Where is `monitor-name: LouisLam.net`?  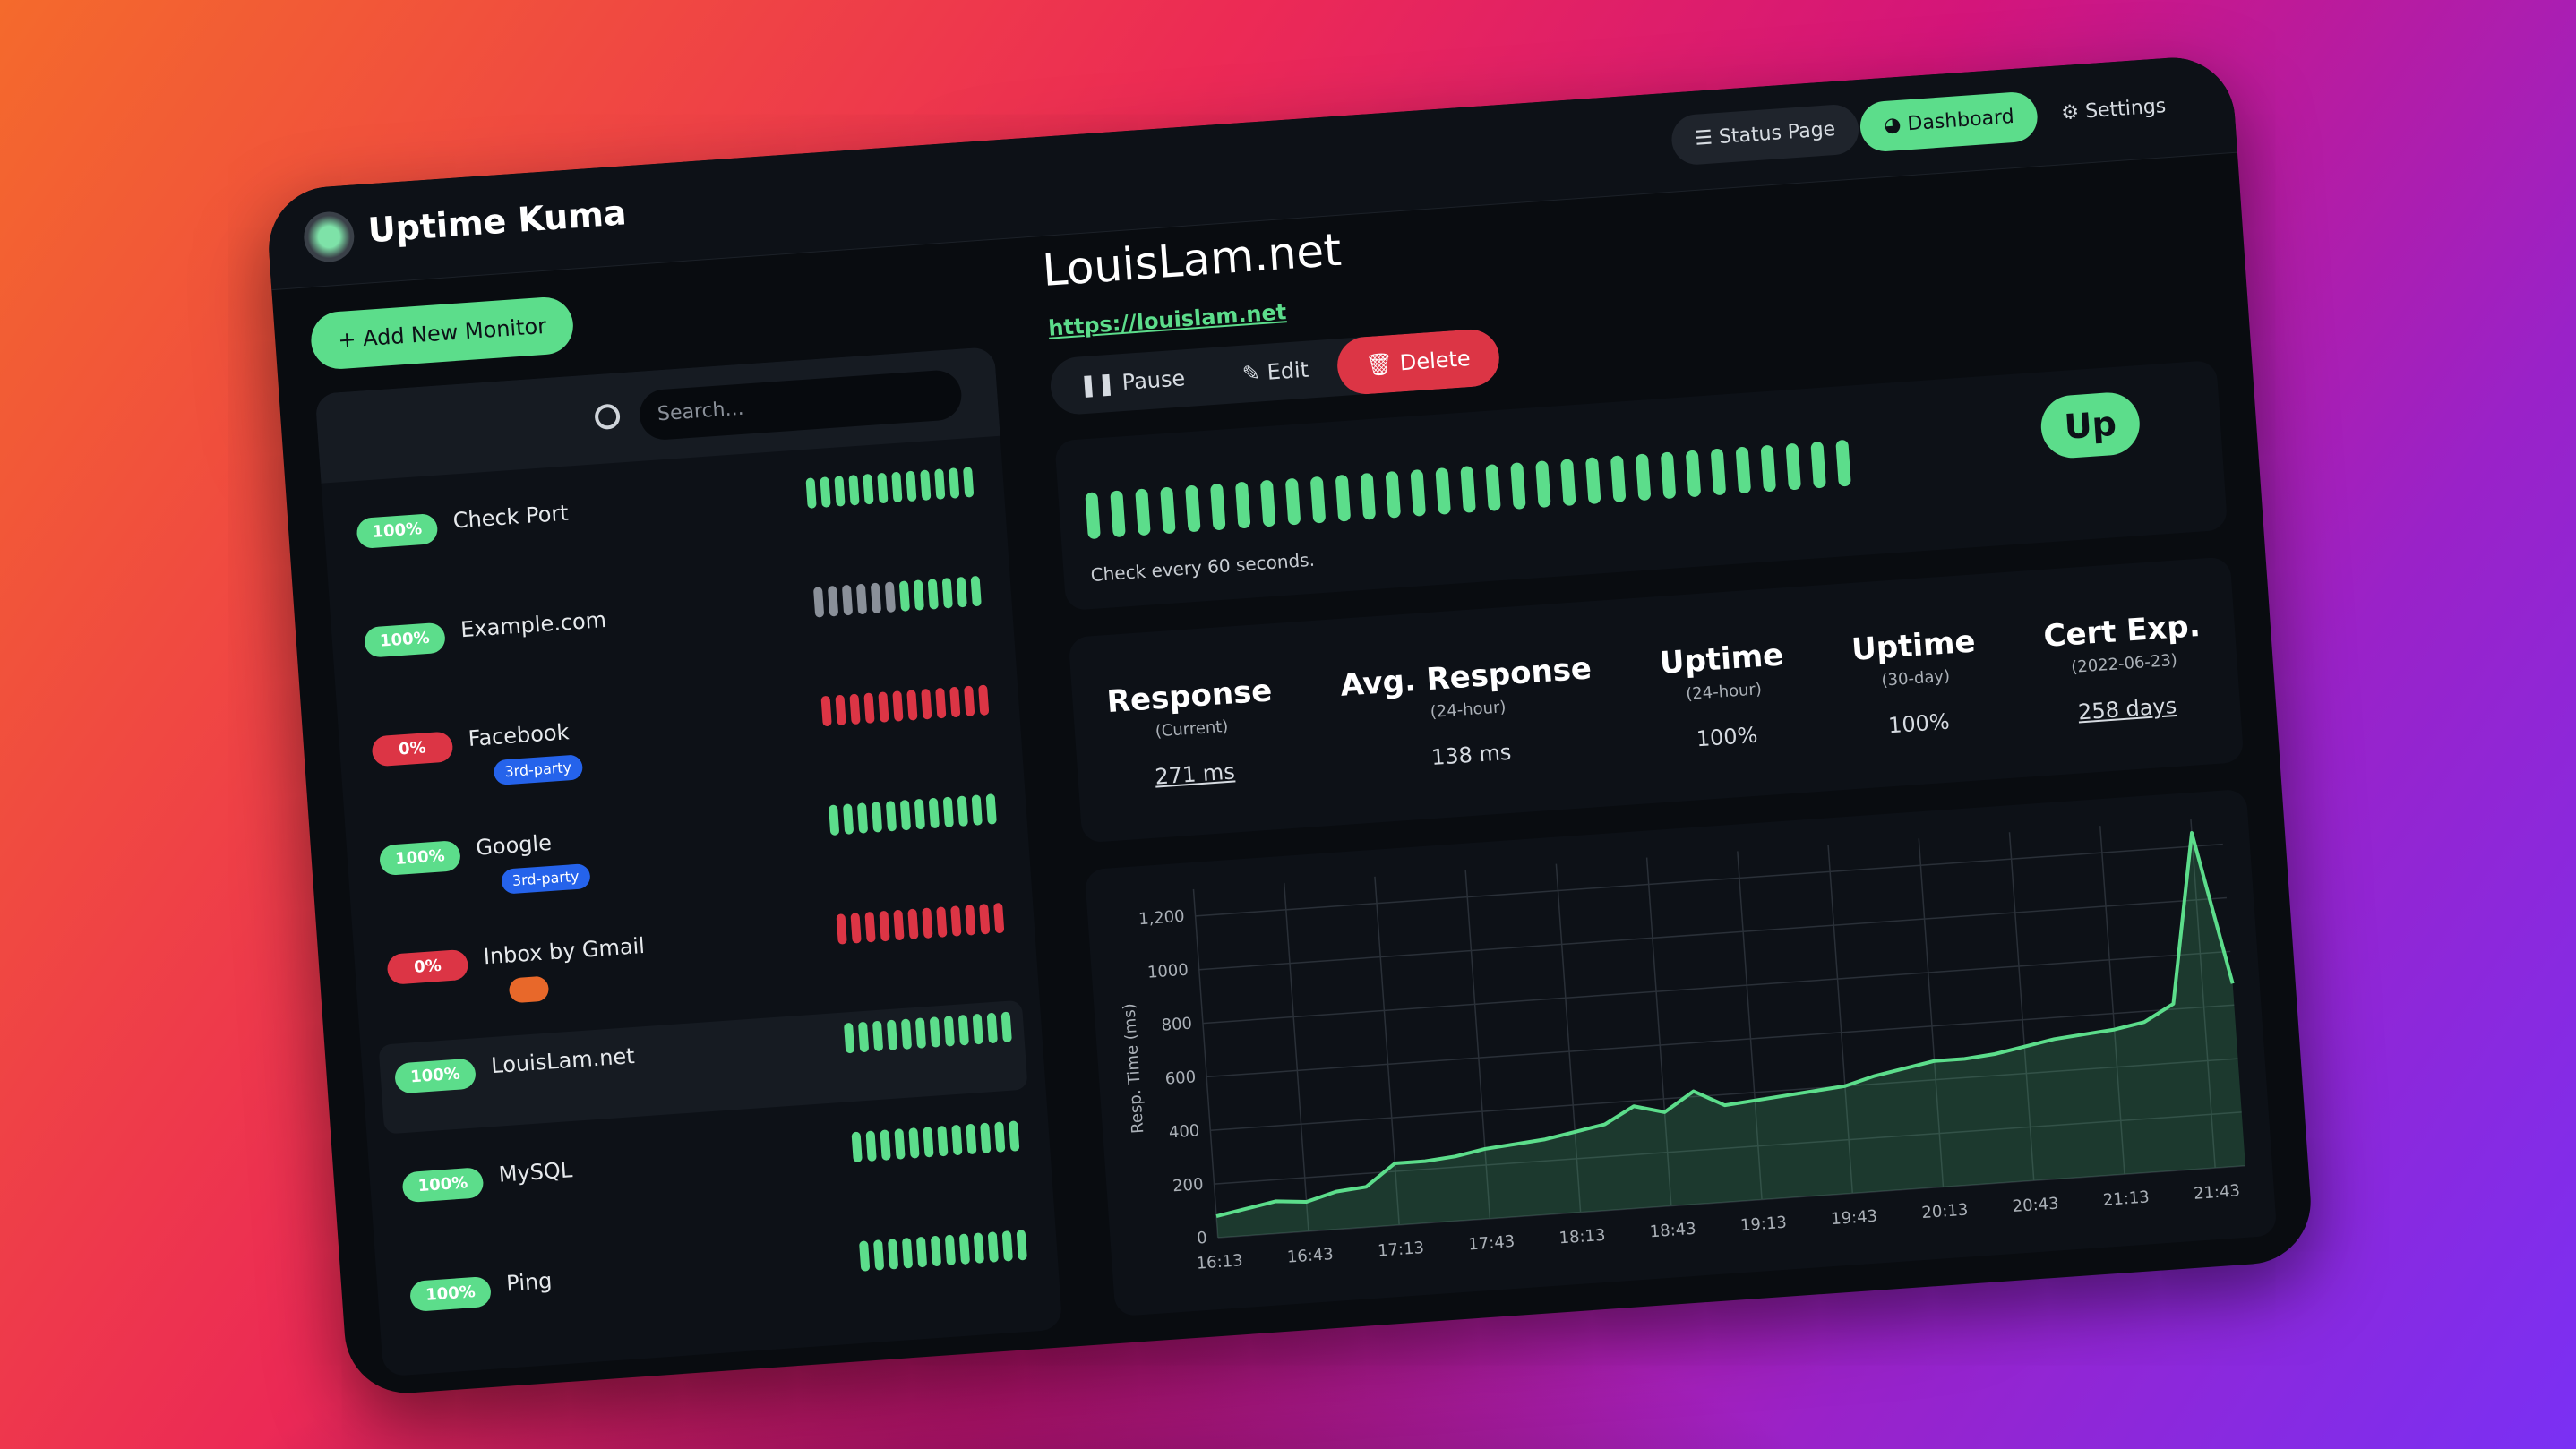 monitor-name: LouisLam.net is located at coordinates (563, 1060).